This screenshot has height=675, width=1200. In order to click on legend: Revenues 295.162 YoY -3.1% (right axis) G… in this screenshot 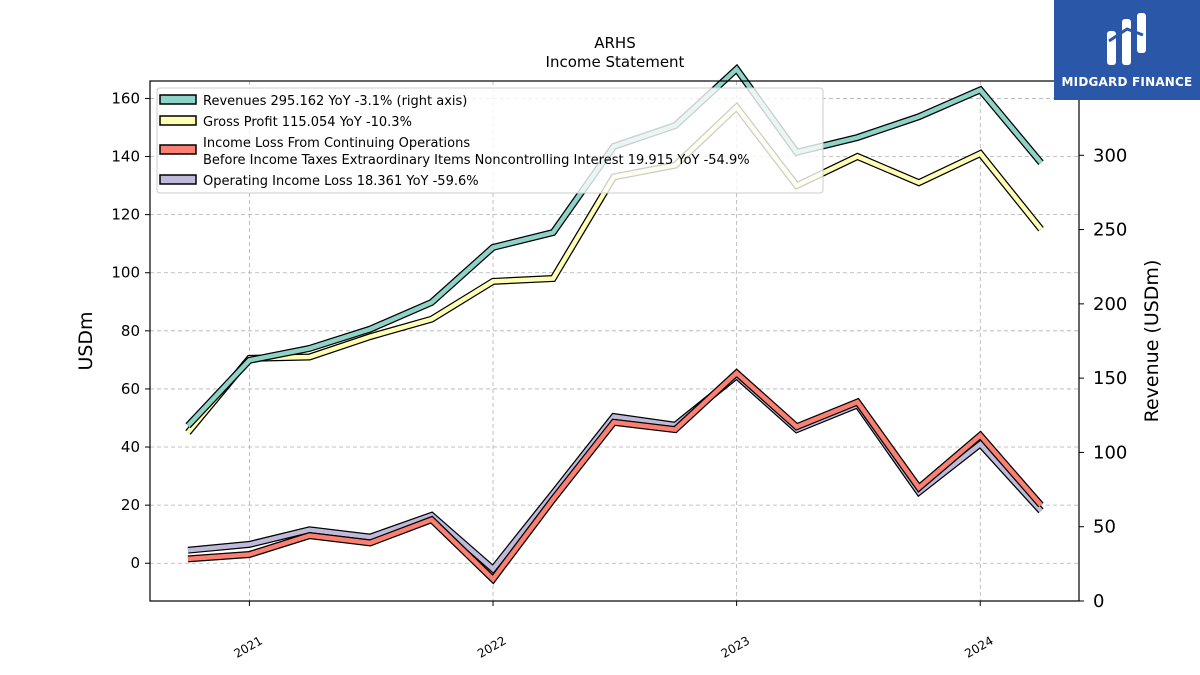, I will do `click(490, 140)`.